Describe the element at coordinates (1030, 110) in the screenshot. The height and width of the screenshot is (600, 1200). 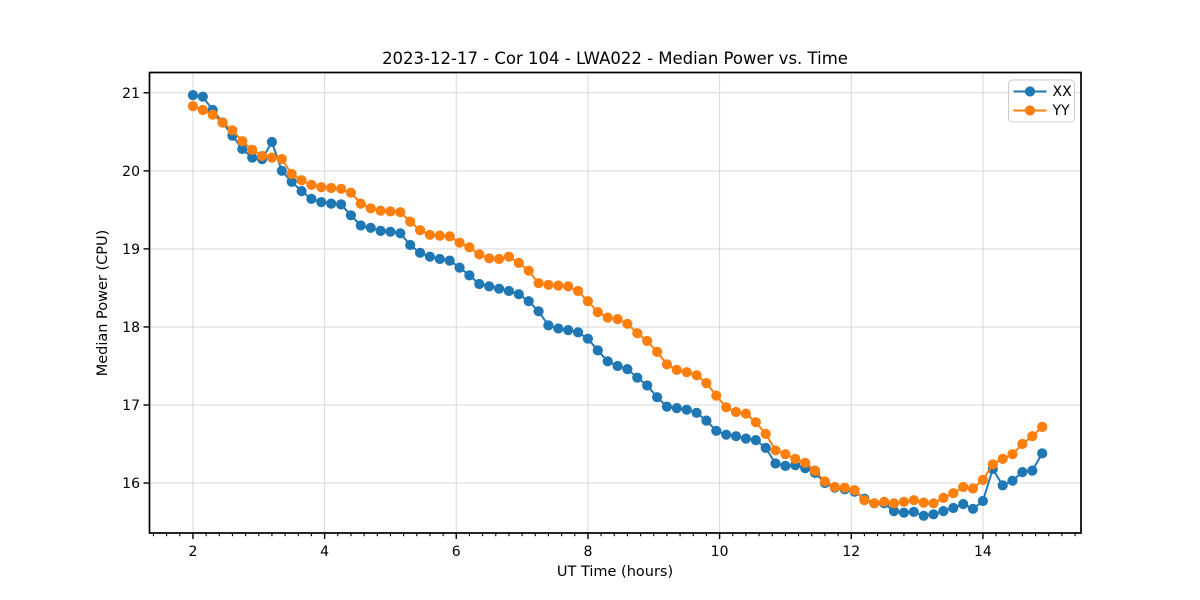
I see `legend-marker-sample` at that location.